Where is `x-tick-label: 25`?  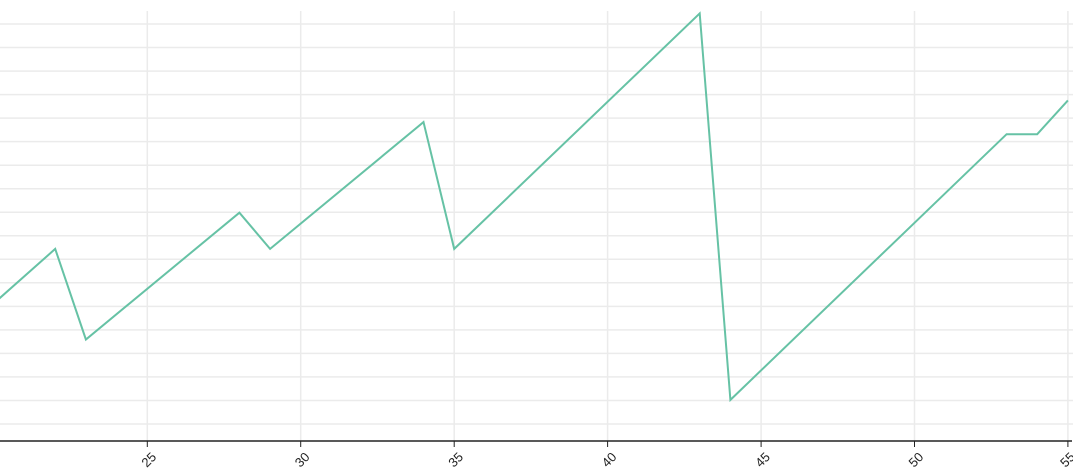 x-tick-label: 25 is located at coordinates (148, 459).